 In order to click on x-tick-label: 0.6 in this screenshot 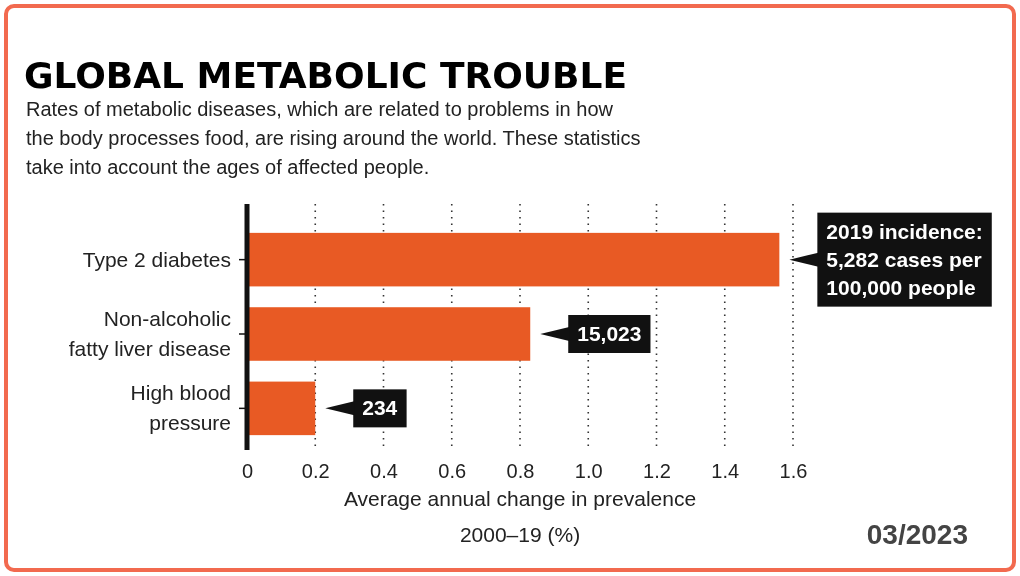, I will do `click(452, 471)`.